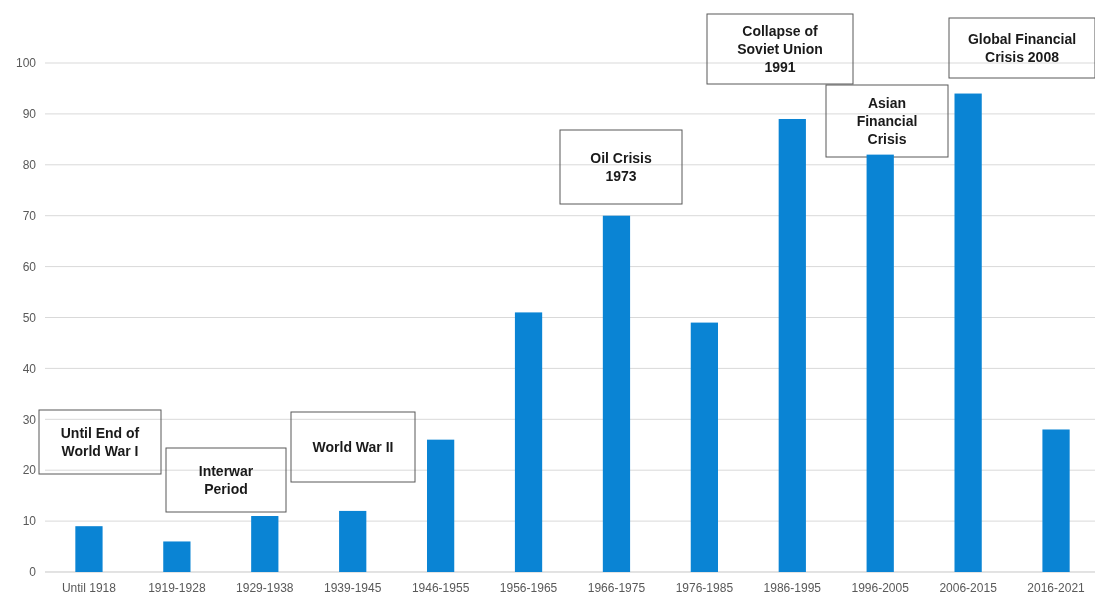 The image size is (1095, 596). I want to click on annotation: Global Financial Crisis 2008, so click(1022, 47).